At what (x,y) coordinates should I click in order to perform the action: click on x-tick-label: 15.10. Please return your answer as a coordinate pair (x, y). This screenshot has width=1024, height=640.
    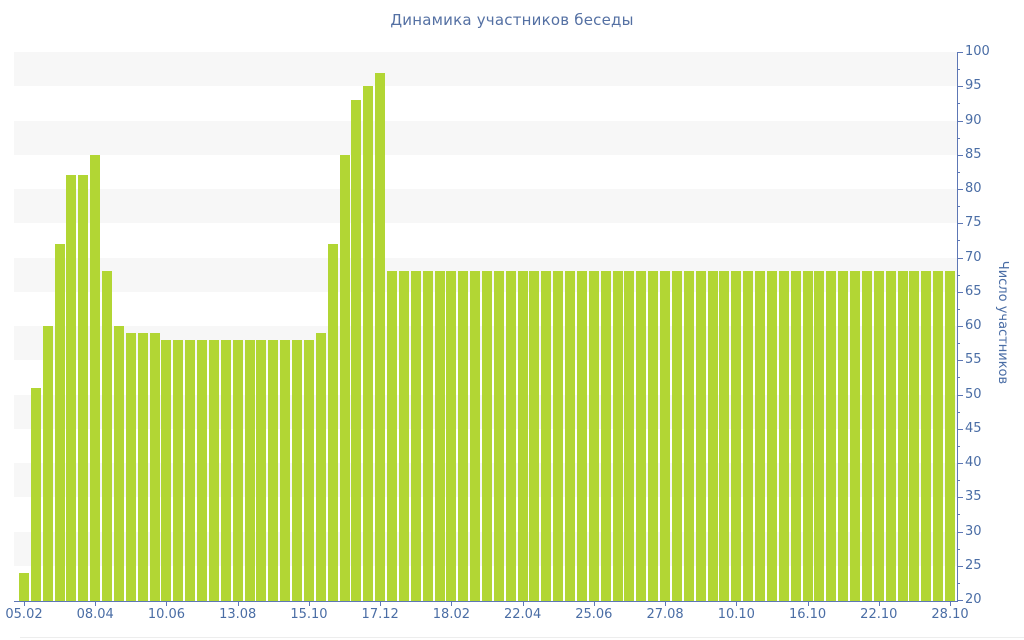
    Looking at the image, I should click on (309, 614).